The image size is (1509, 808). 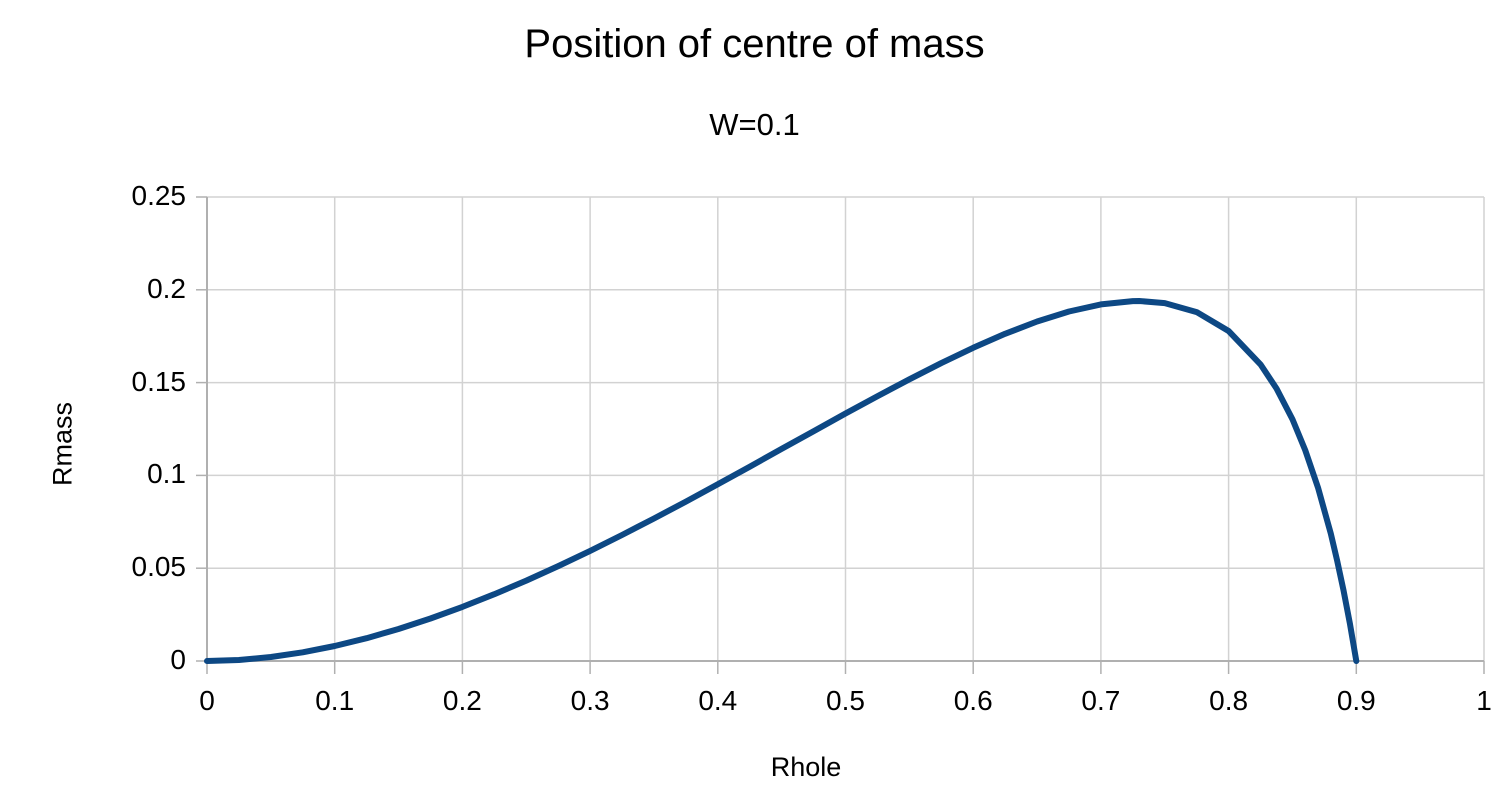 I want to click on chart-subtitle: W=0.1, so click(x=754, y=124).